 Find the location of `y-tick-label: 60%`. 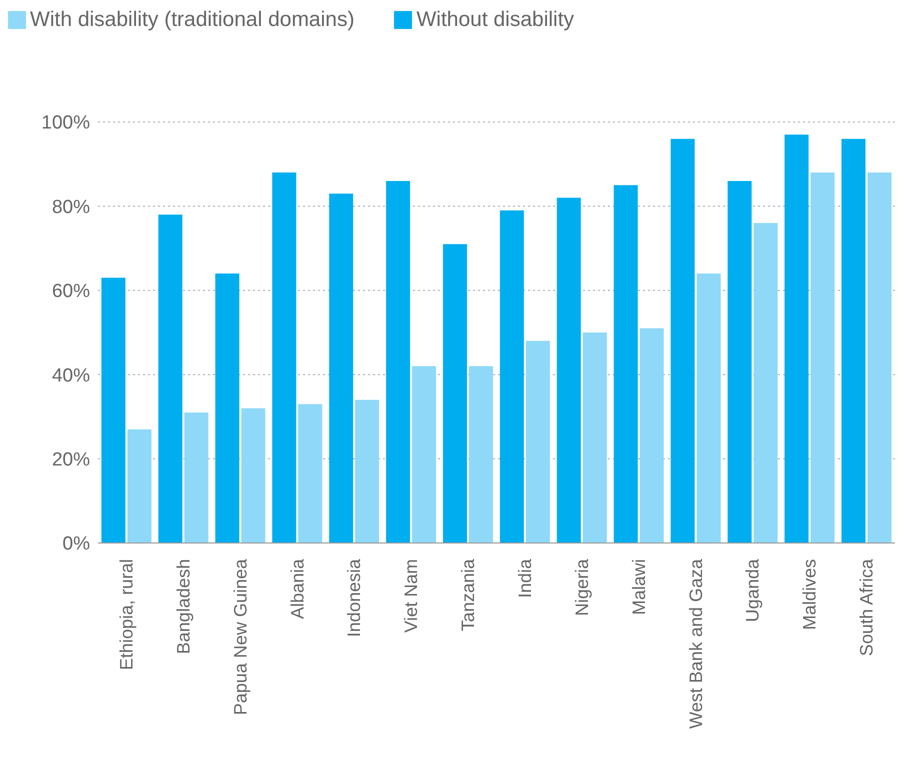

y-tick-label: 60% is located at coordinates (71, 291).